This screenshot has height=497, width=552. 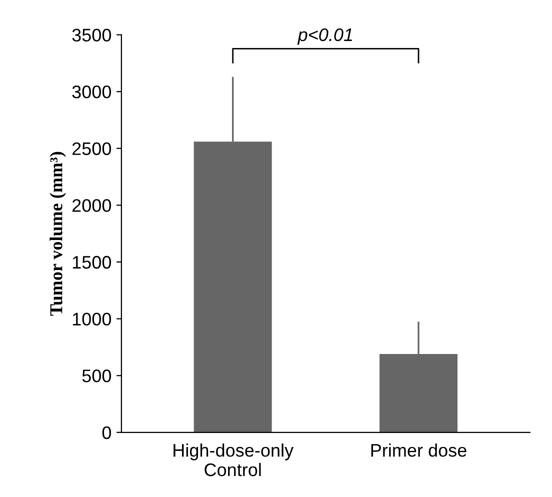 What do you see at coordinates (92, 262) in the screenshot?
I see `y-tick-label: 1500` at bounding box center [92, 262].